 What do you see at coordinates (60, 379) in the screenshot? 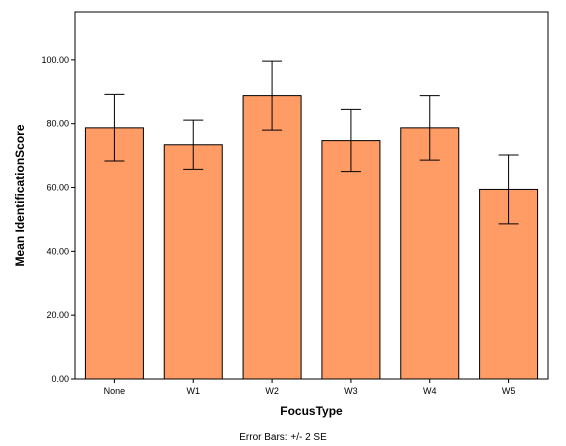
I see `y-tick-label: 0.00` at bounding box center [60, 379].